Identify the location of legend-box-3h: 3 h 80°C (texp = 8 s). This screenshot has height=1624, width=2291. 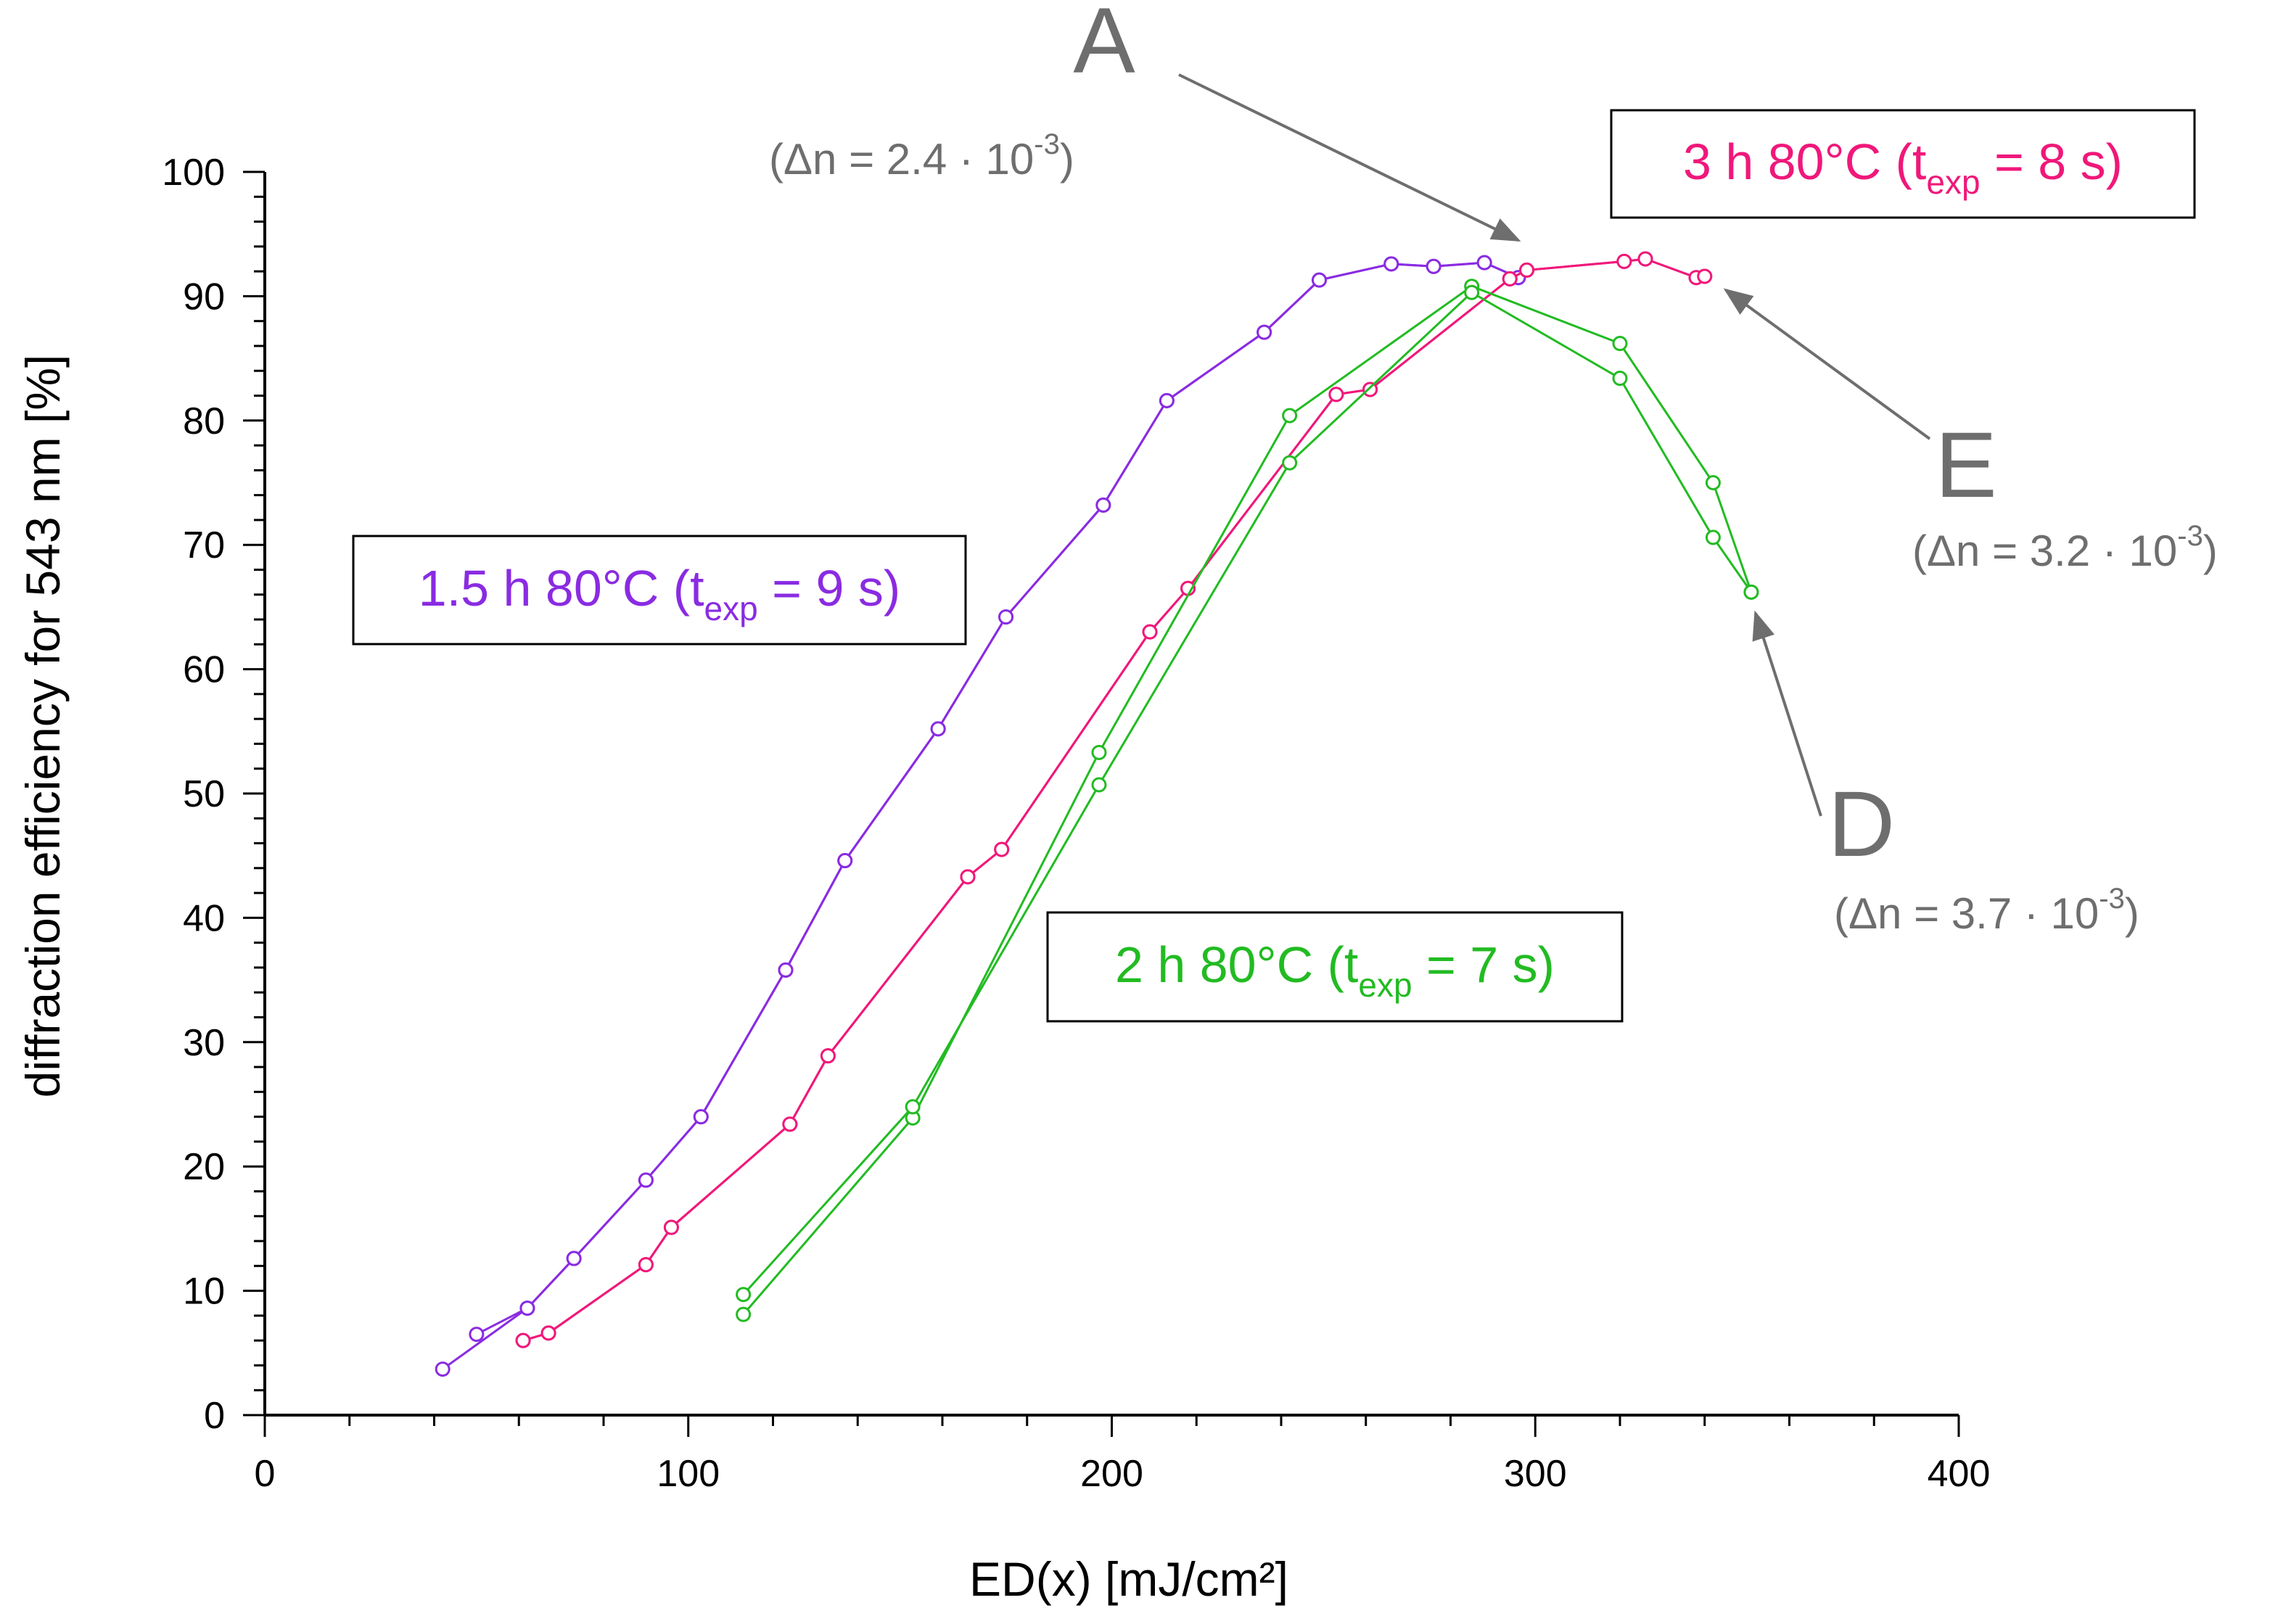
(1903, 164).